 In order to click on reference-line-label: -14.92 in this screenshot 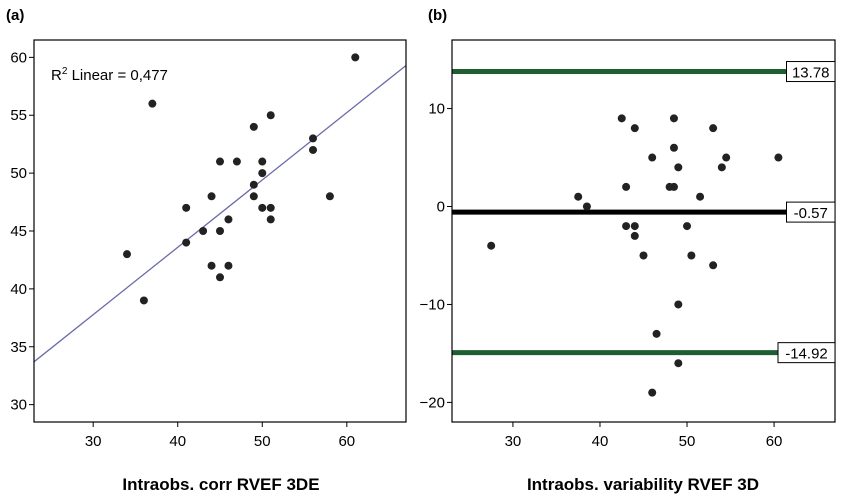, I will do `click(806, 354)`.